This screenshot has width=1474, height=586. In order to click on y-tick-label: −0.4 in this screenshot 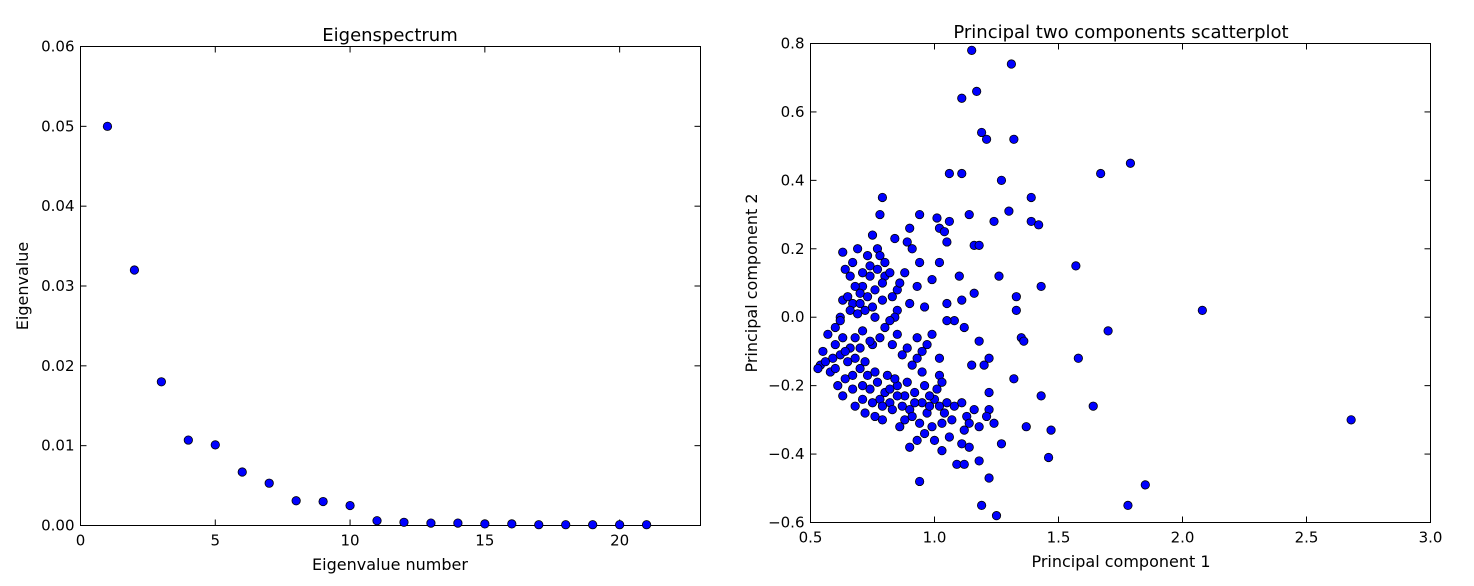, I will do `click(786, 454)`.